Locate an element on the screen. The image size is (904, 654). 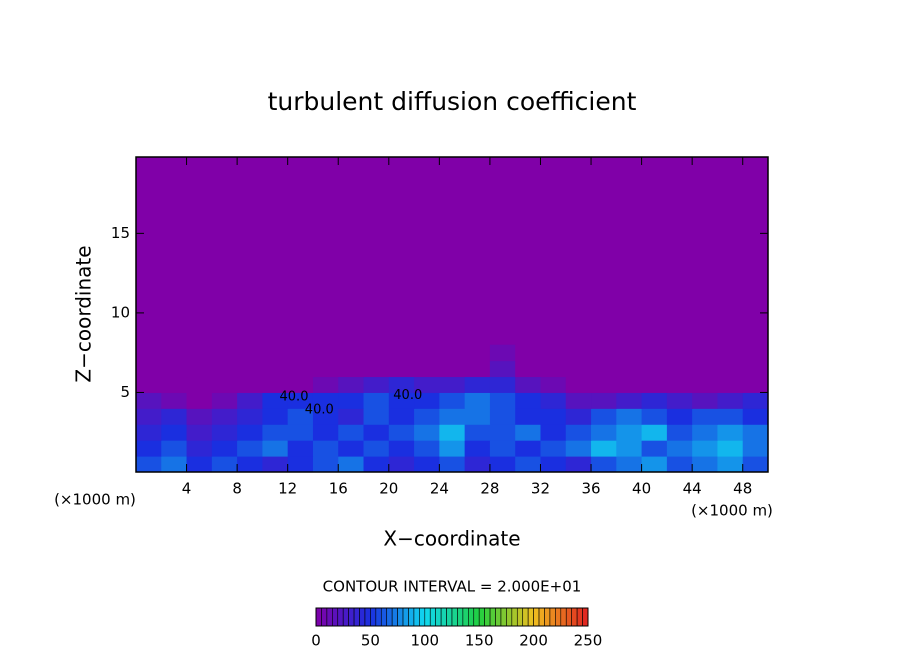
colorbar-tick-label: 50 is located at coordinates (370, 641).